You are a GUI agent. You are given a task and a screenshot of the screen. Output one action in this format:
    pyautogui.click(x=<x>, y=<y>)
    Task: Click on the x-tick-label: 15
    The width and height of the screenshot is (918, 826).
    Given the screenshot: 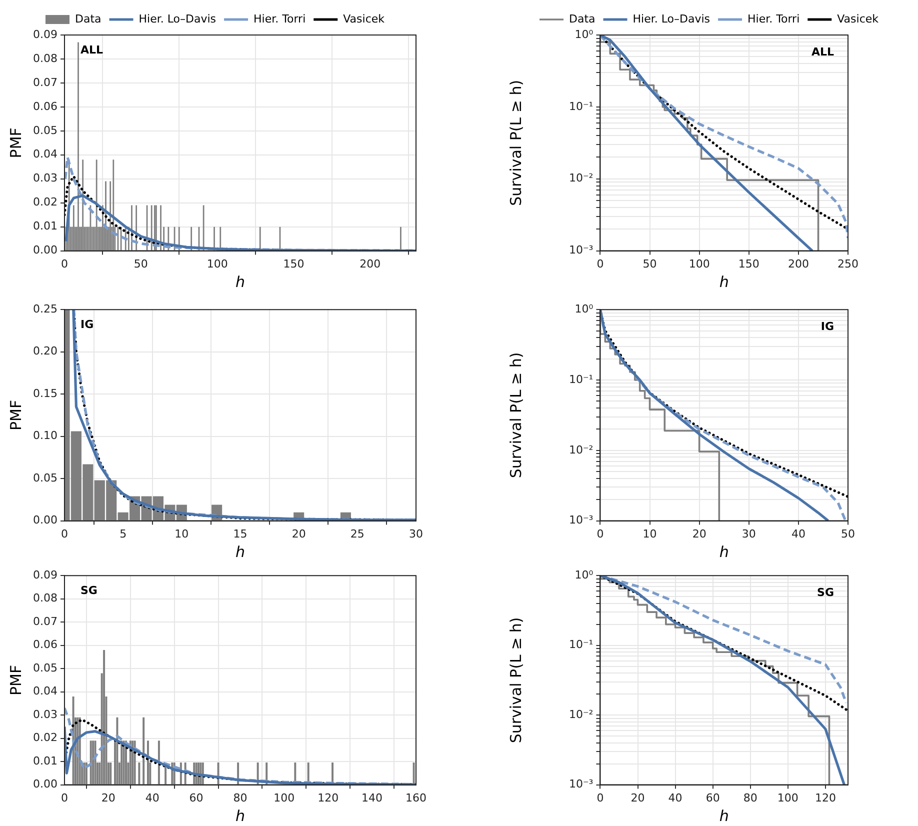 What is the action you would take?
    pyautogui.click(x=240, y=533)
    